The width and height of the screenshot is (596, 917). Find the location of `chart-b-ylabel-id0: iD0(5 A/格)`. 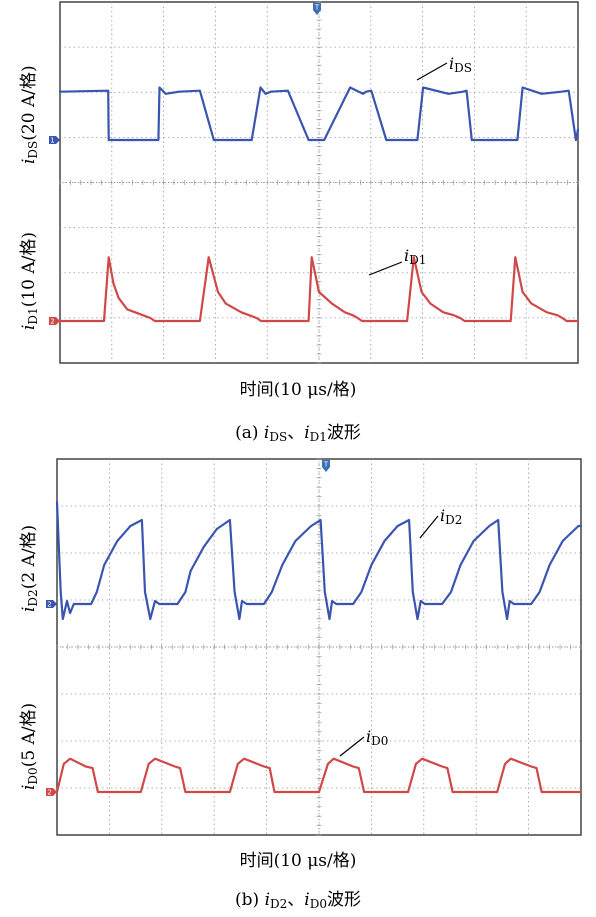

chart-b-ylabel-id0: iD0(5 A/格) is located at coordinates (29, 746).